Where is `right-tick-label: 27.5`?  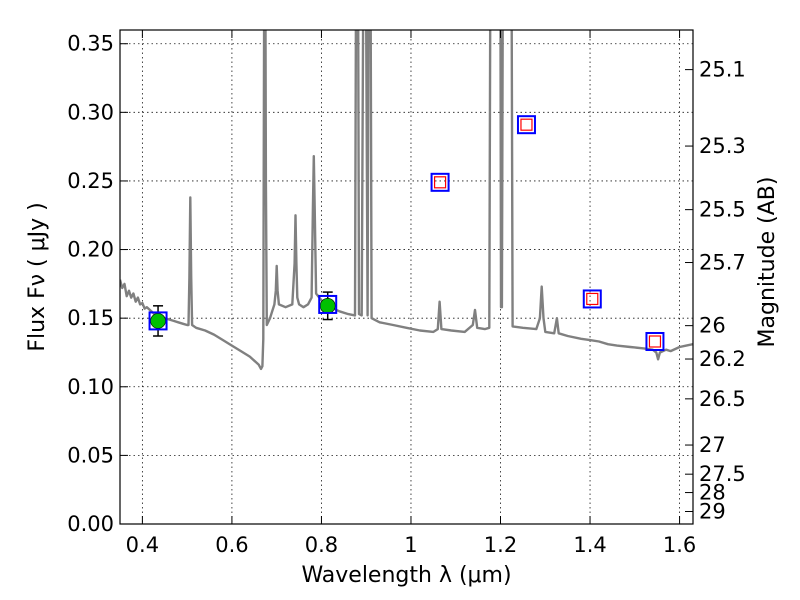
right-tick-label: 27.5 is located at coordinates (722, 474).